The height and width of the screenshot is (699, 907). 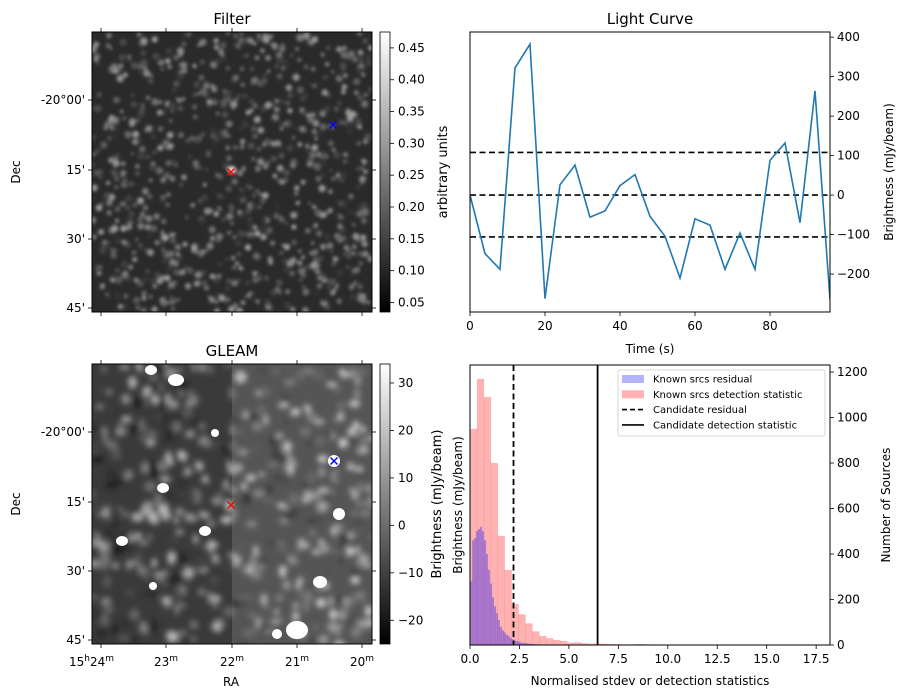 I want to click on colorbar-tick-label: 0.35, so click(x=411, y=112).